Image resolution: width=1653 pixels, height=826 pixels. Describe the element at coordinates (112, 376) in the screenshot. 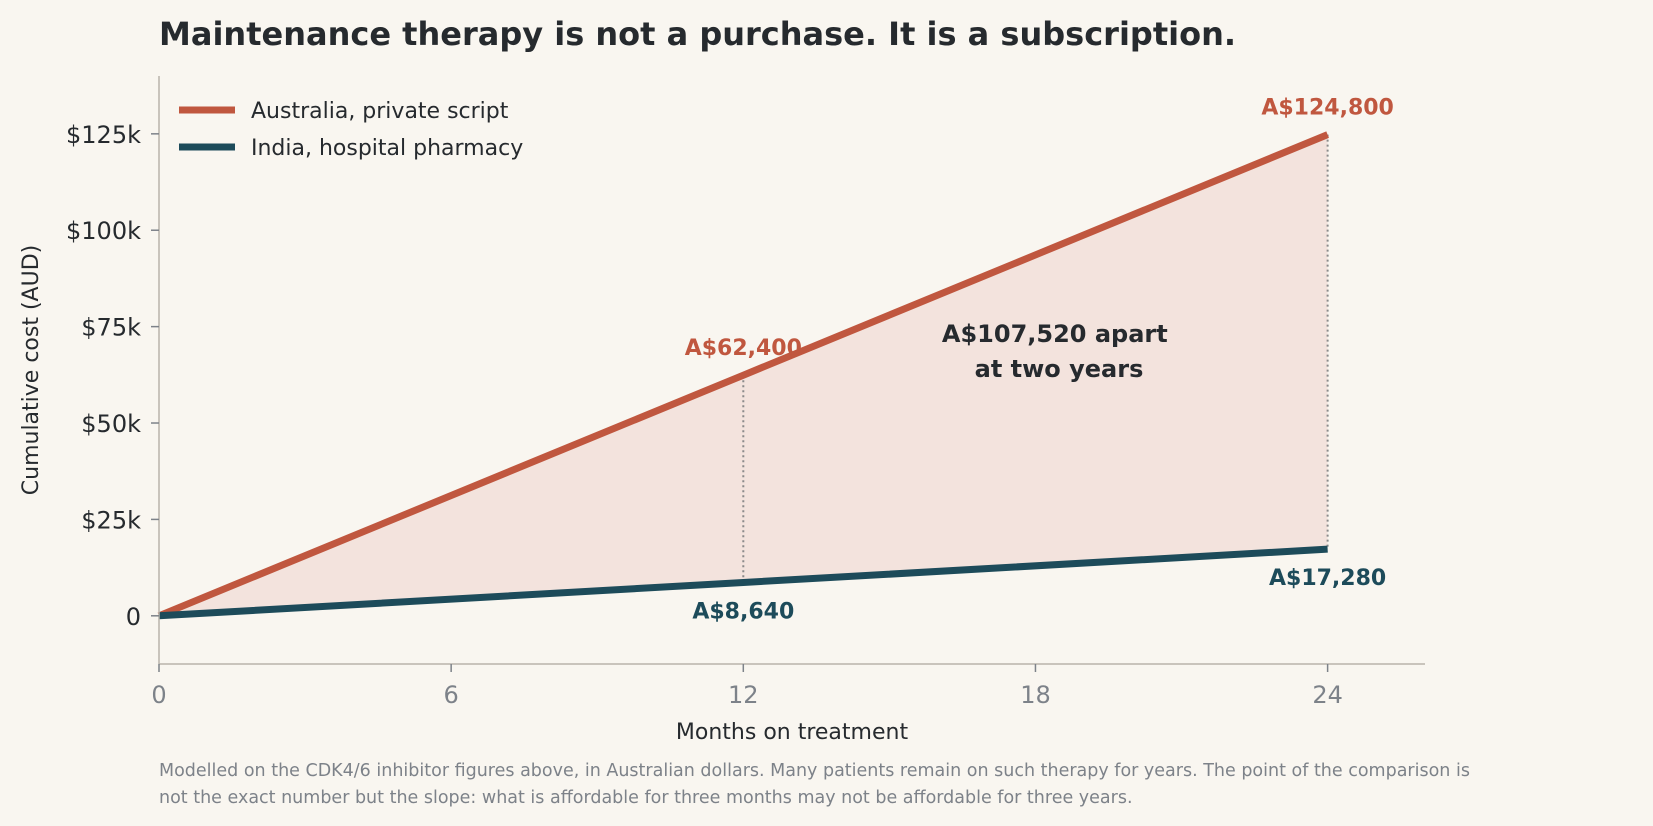

I see `y-ticks: 0 $25k $50k $75k $100k $125k` at that location.